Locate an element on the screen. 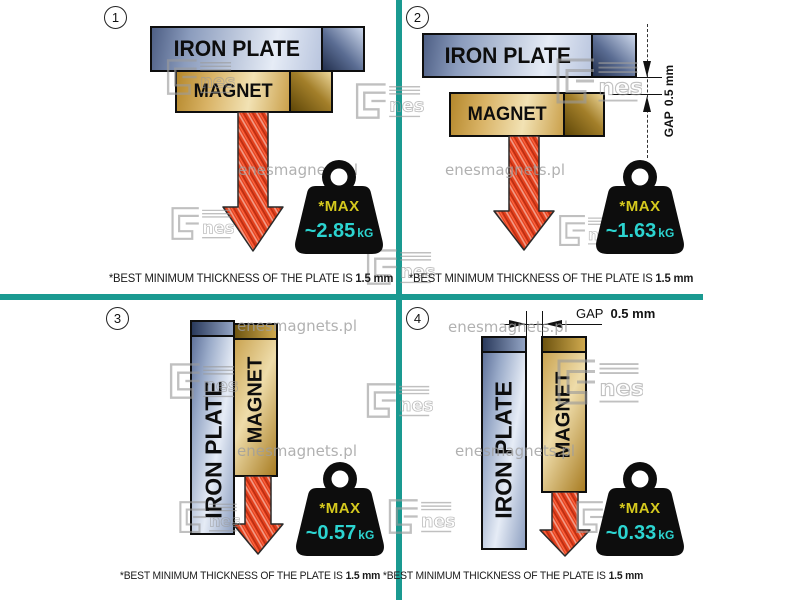 The height and width of the screenshot is (600, 800). gap-arrow-left-icon is located at coordinates (553, 324).